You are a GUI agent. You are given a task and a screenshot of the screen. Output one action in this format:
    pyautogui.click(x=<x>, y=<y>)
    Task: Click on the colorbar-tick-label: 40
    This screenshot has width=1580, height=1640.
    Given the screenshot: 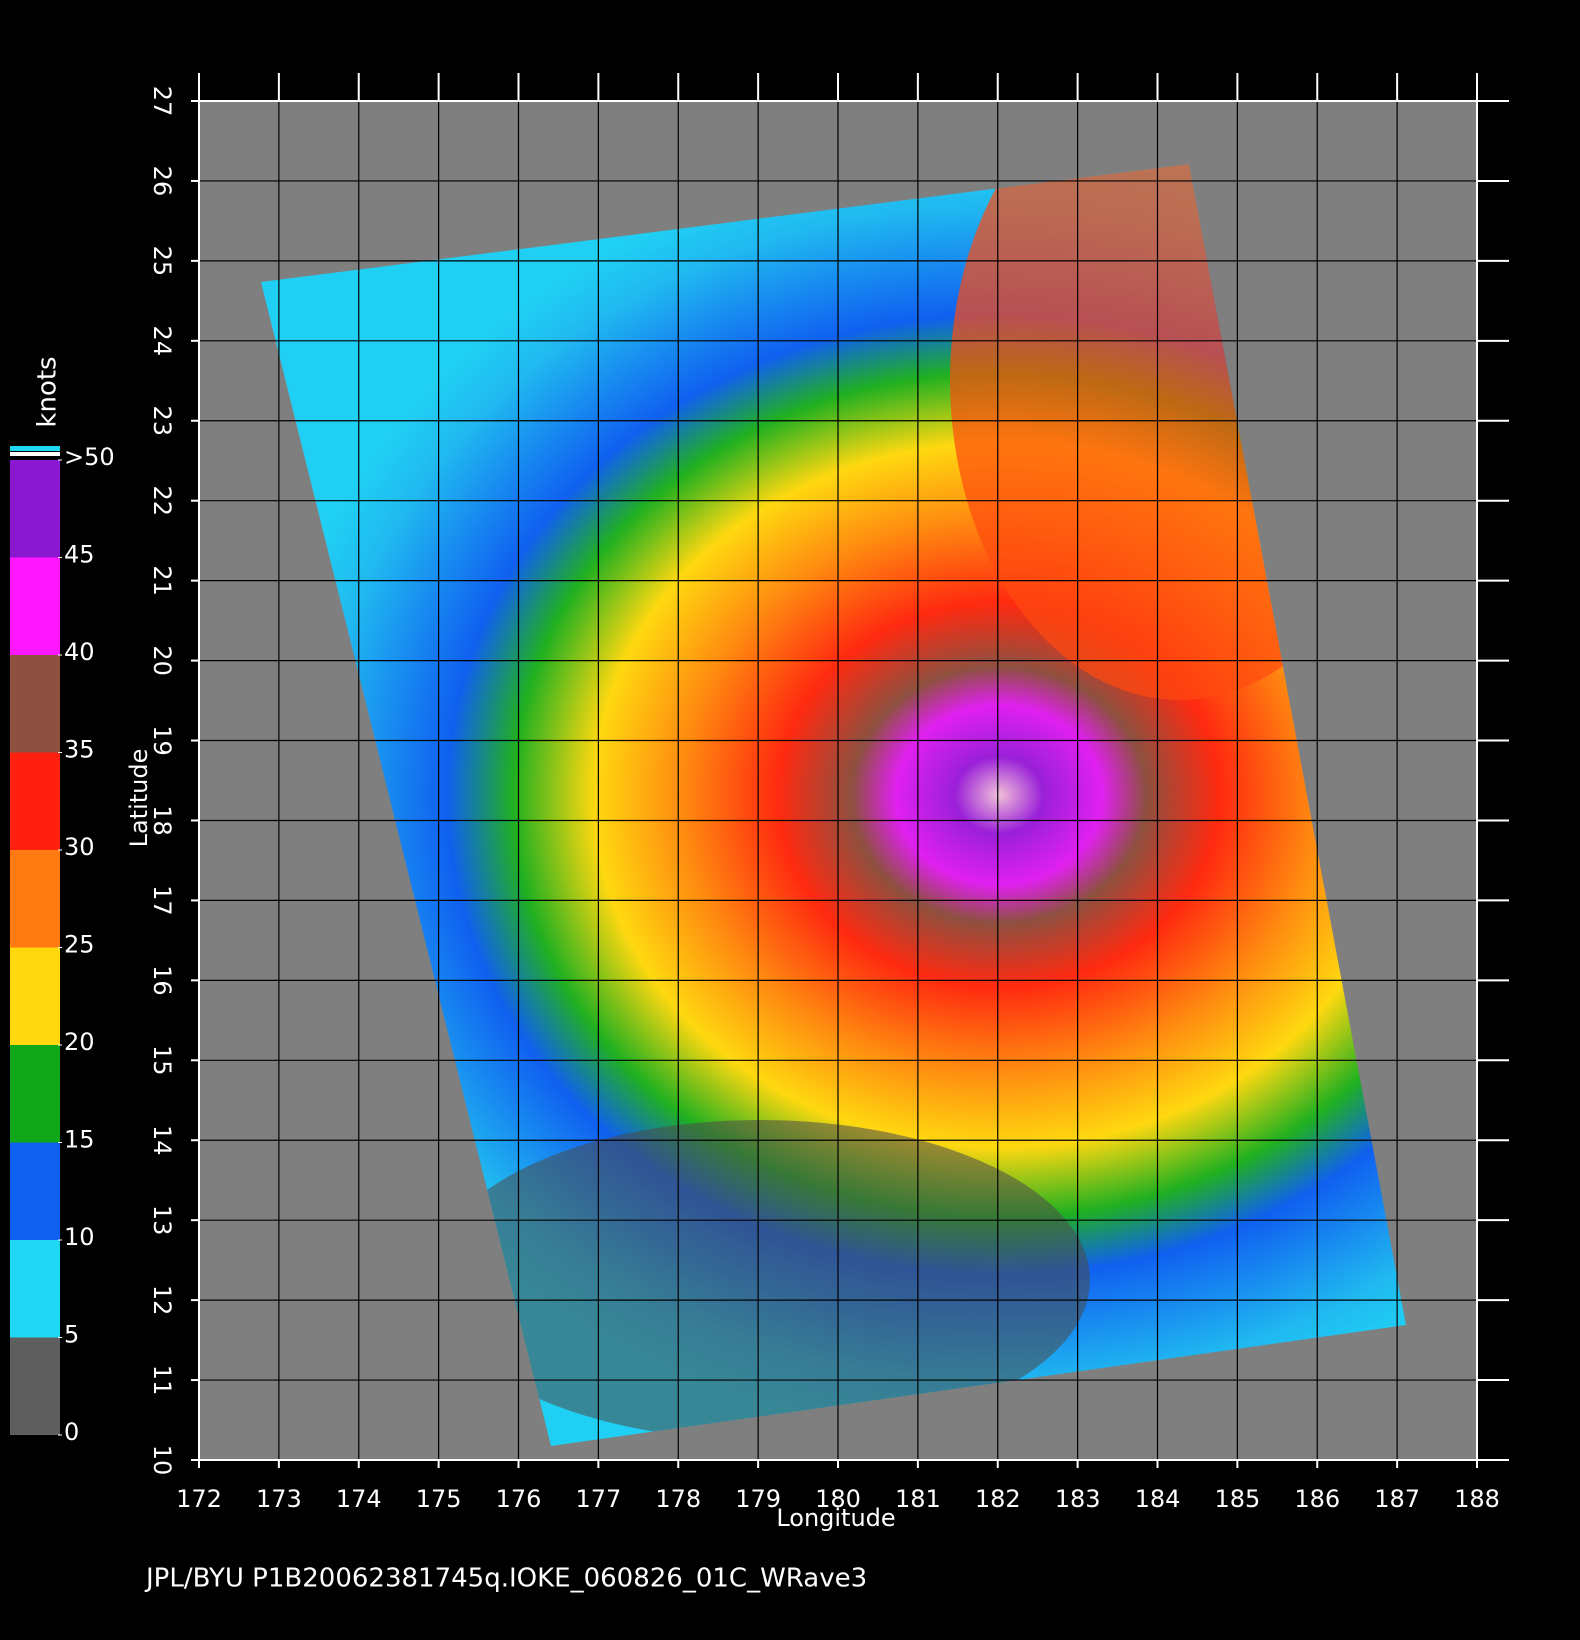 What is the action you would take?
    pyautogui.click(x=79, y=652)
    